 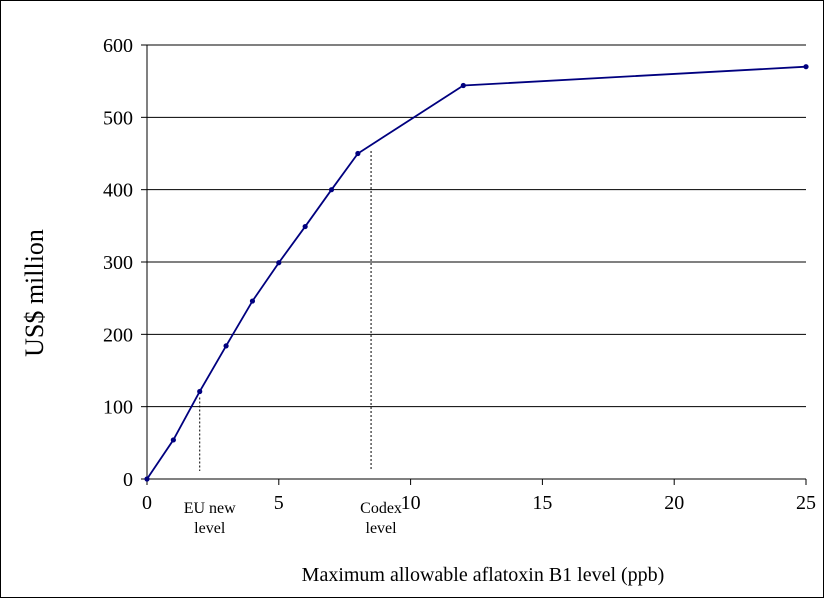 What do you see at coordinates (479, 503) in the screenshot?
I see `x-tick-labels: 0 5 10 15 20 25` at bounding box center [479, 503].